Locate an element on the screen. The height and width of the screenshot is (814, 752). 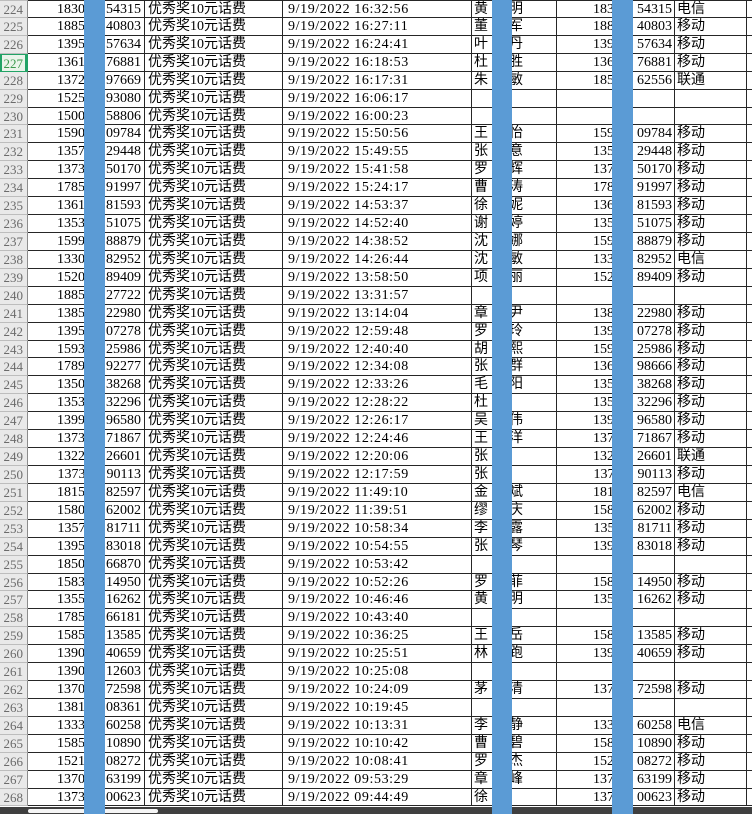
row-header-cell: 229 is located at coordinates (14, 98).